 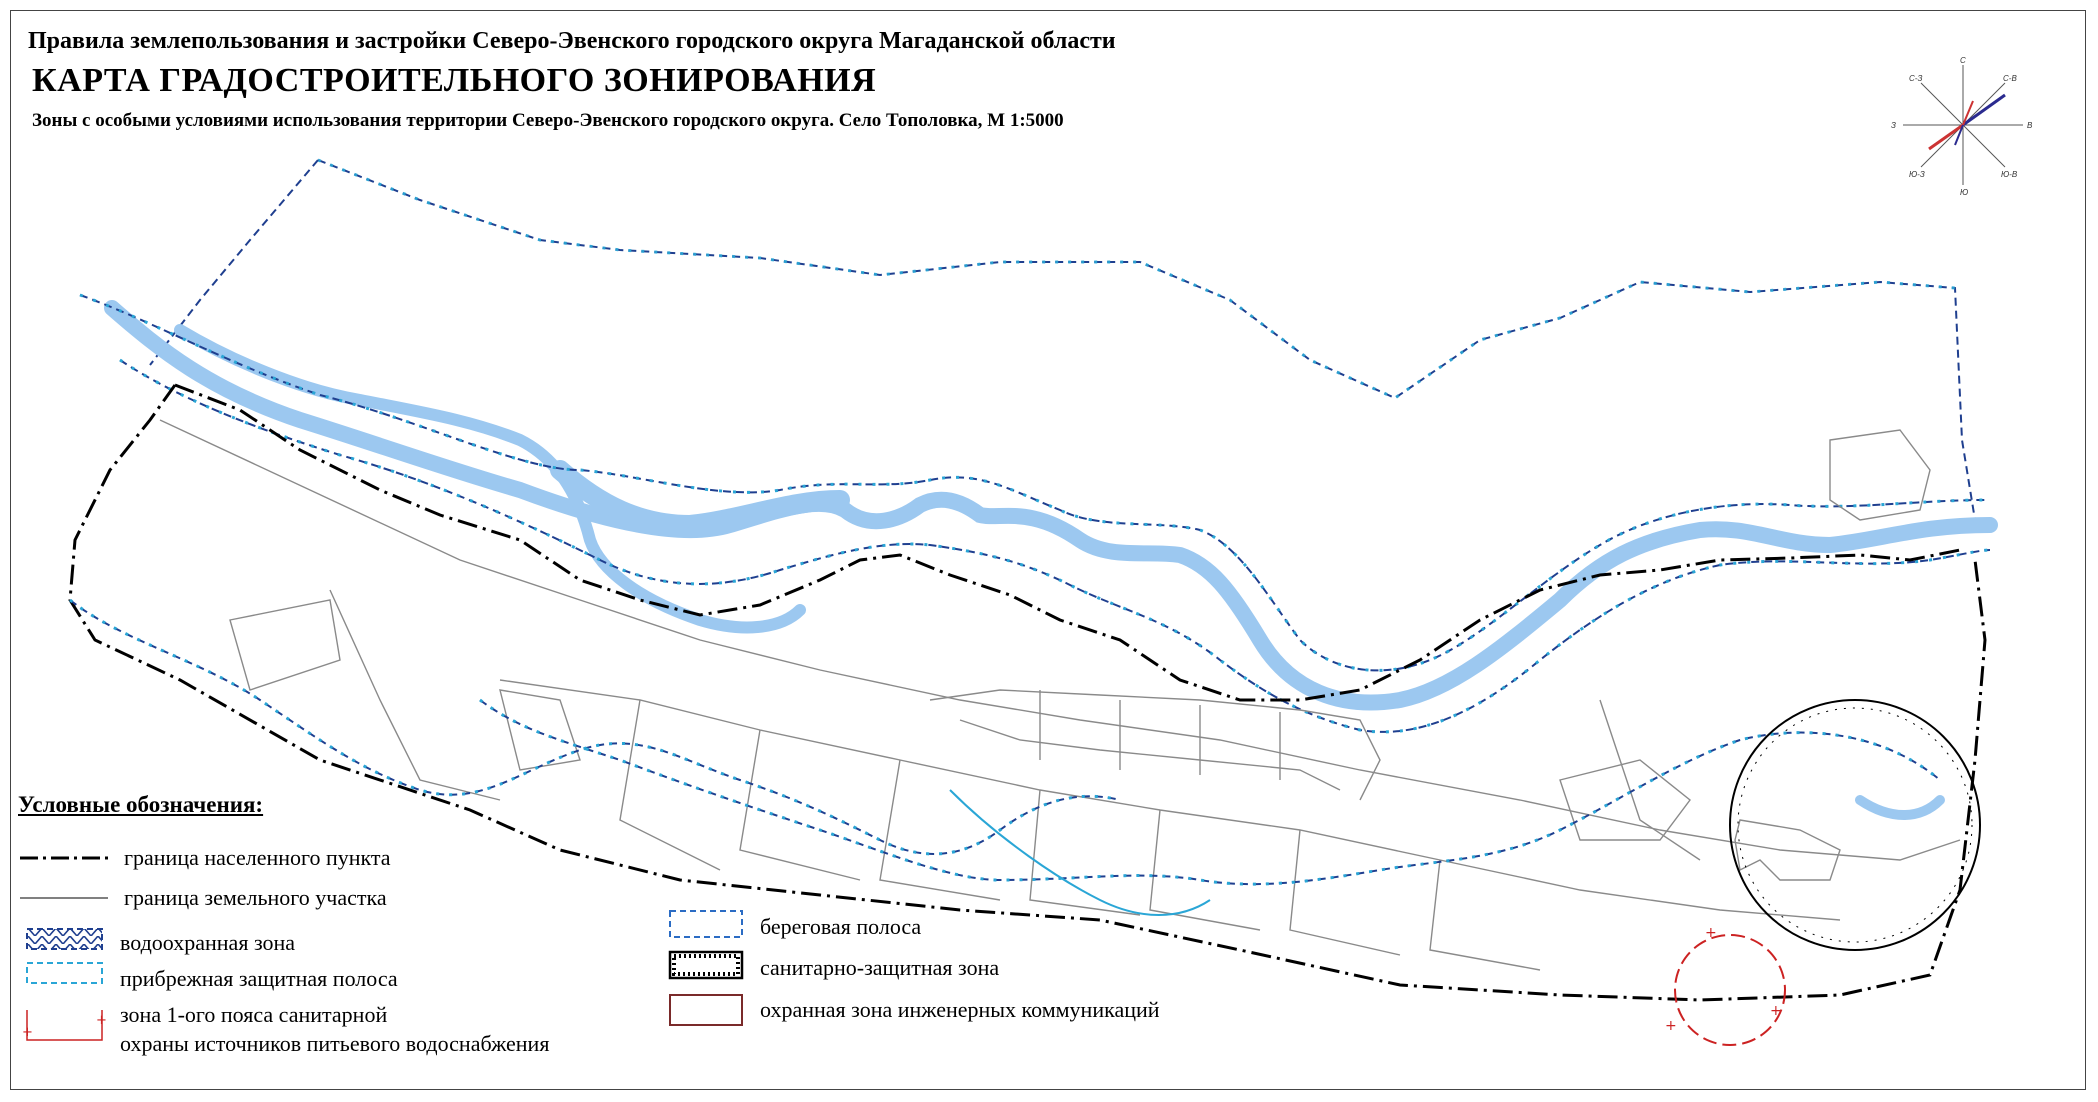 I want to click on legend-label-parcel-boundary: граница земельного участка, so click(x=255, y=897).